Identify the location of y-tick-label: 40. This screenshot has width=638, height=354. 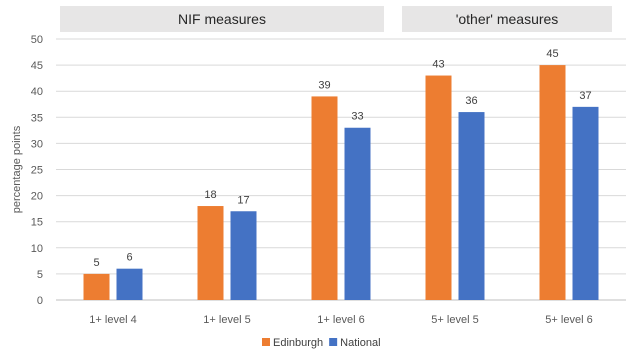
(37, 92).